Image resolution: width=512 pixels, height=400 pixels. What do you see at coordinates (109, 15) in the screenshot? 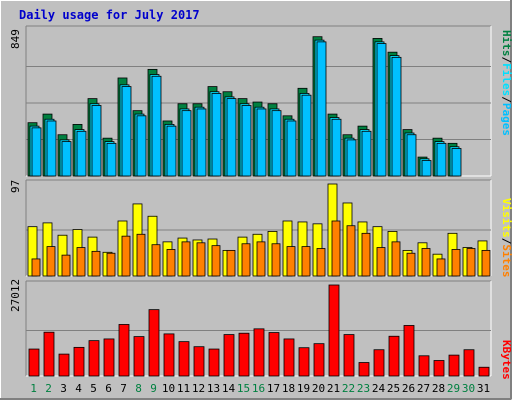
I see `chart-title: Daily usage for July 2017` at bounding box center [109, 15].